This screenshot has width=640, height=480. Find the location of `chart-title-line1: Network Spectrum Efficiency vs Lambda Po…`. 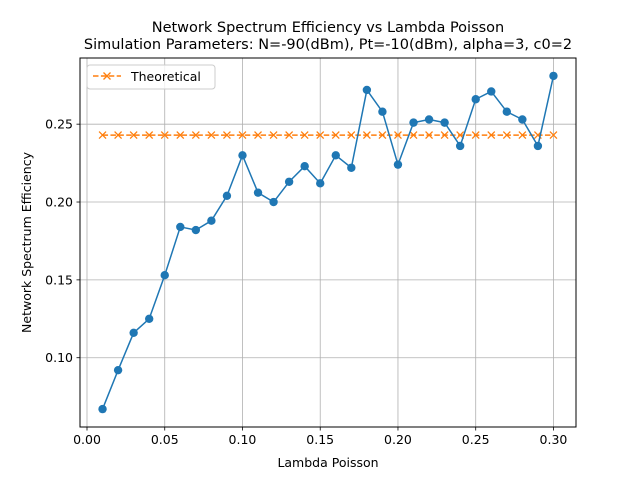

chart-title-line1: Network Spectrum Efficiency vs Lambda Po… is located at coordinates (328, 28).